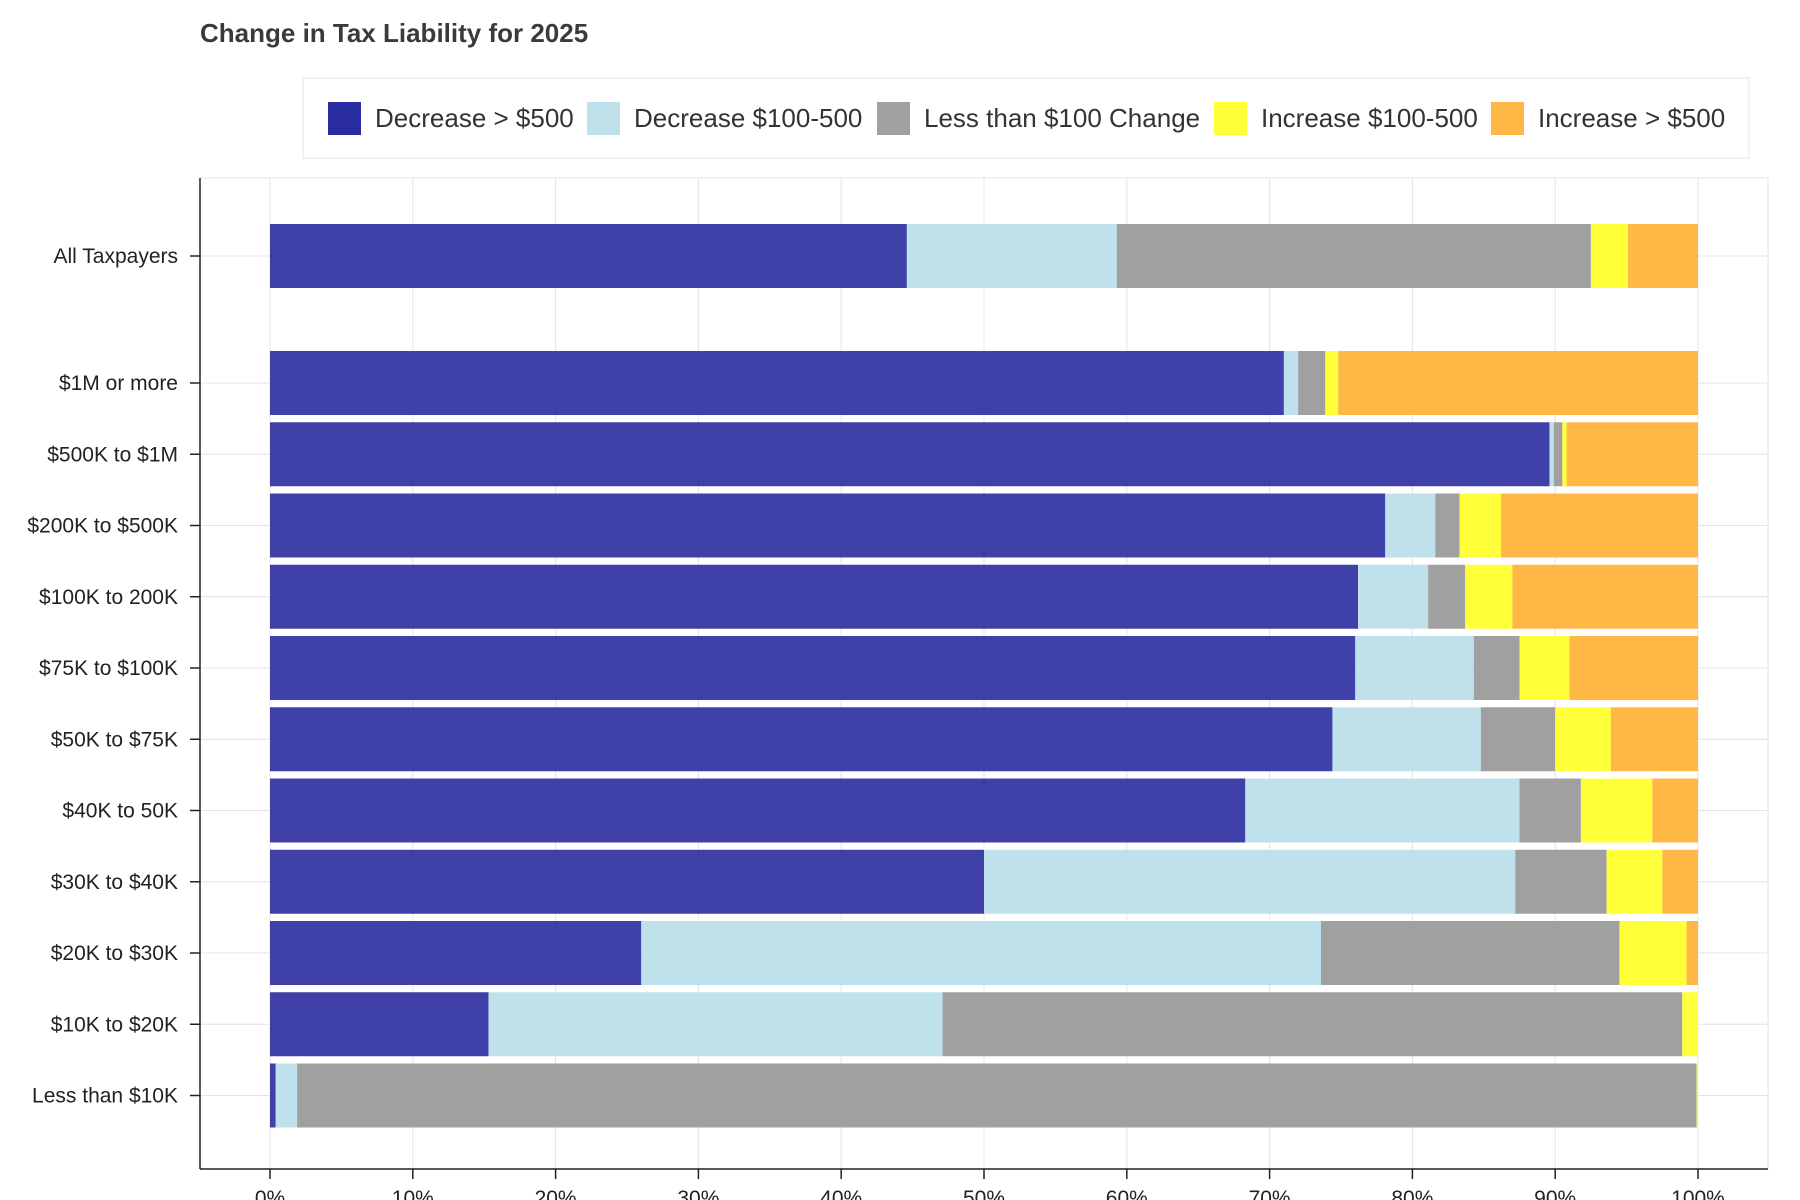  I want to click on x-tick-label: 60%, so click(1127, 1193).